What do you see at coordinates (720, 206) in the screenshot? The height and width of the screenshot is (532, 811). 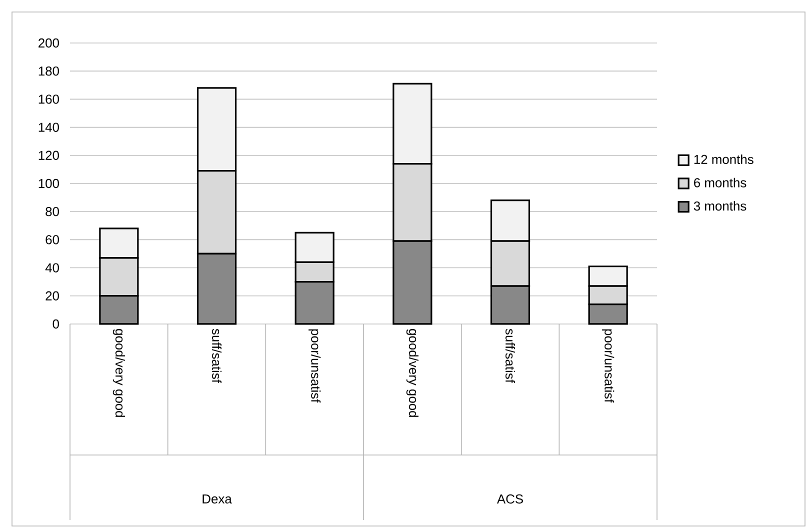 I see `legend-label: 3 months` at bounding box center [720, 206].